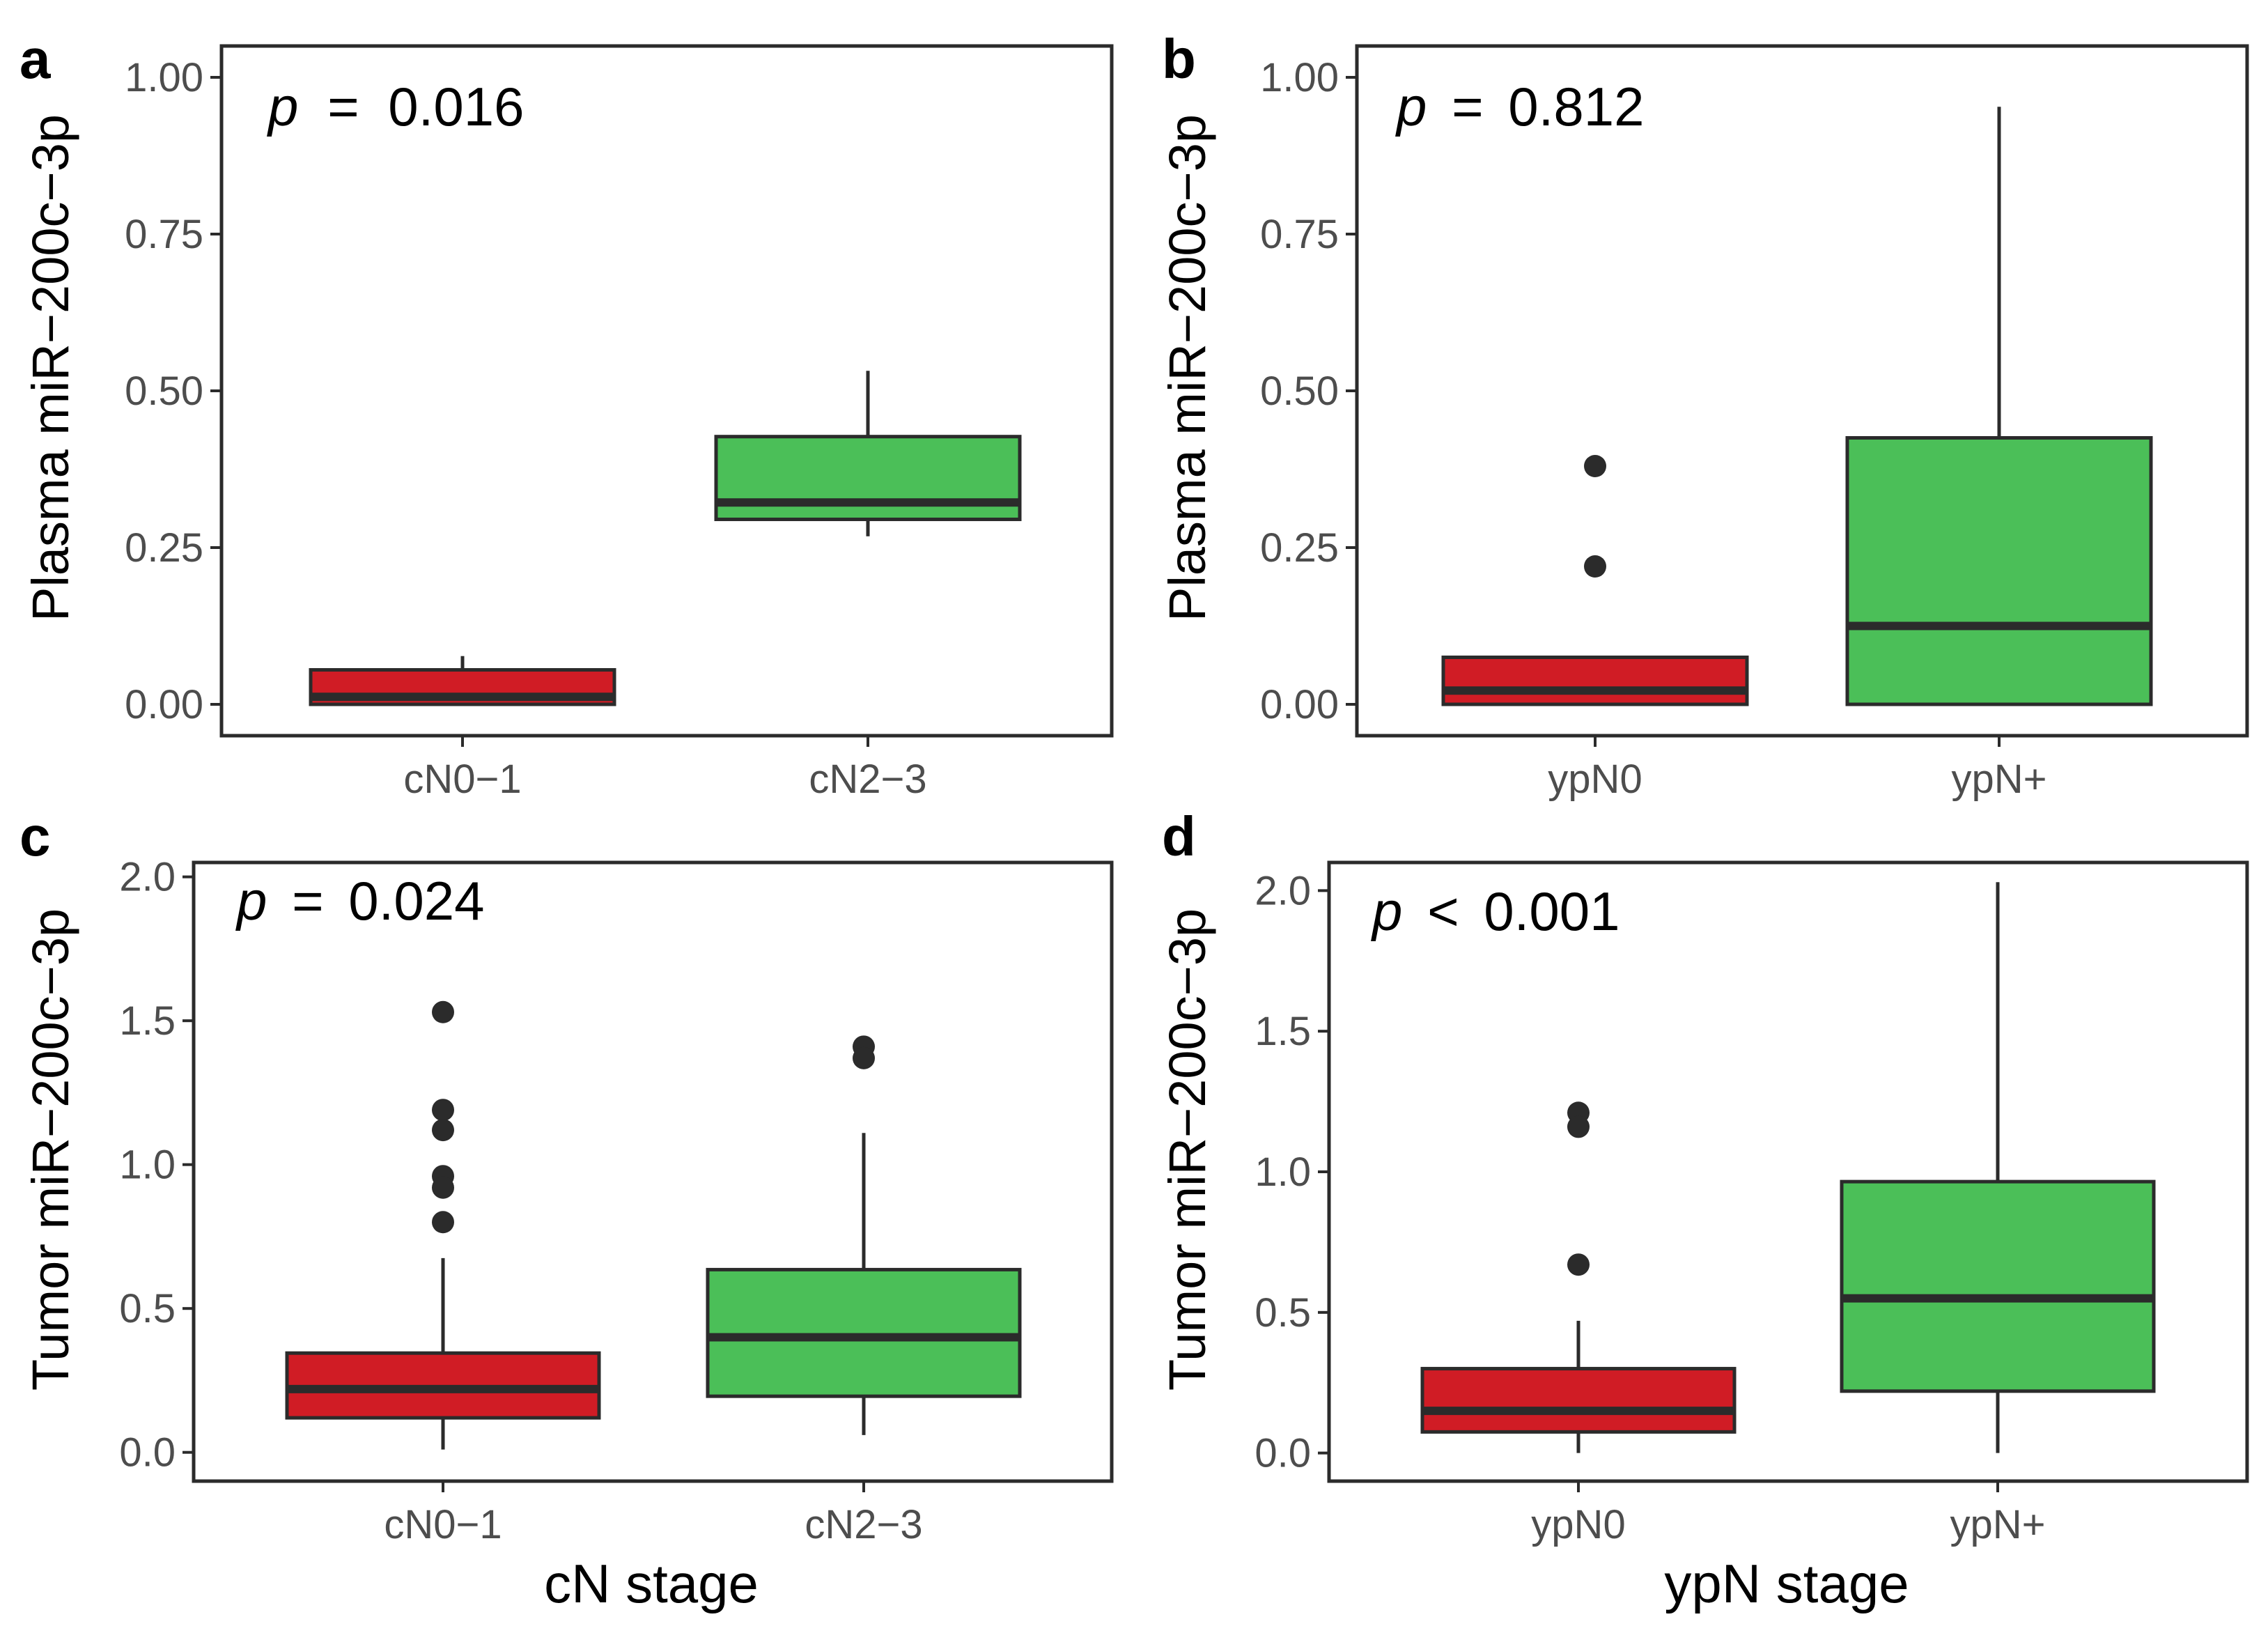 Image resolution: width=2268 pixels, height=1633 pixels. I want to click on p-value-a: p = 0.016, so click(396, 106).